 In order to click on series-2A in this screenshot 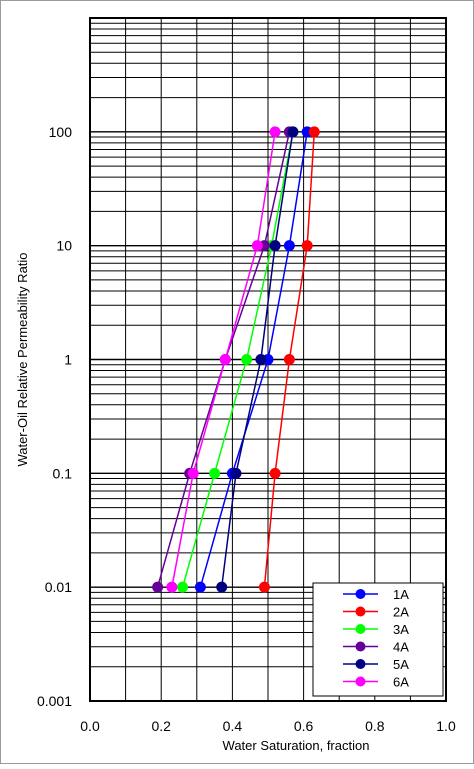, I will do `click(289, 359)`.